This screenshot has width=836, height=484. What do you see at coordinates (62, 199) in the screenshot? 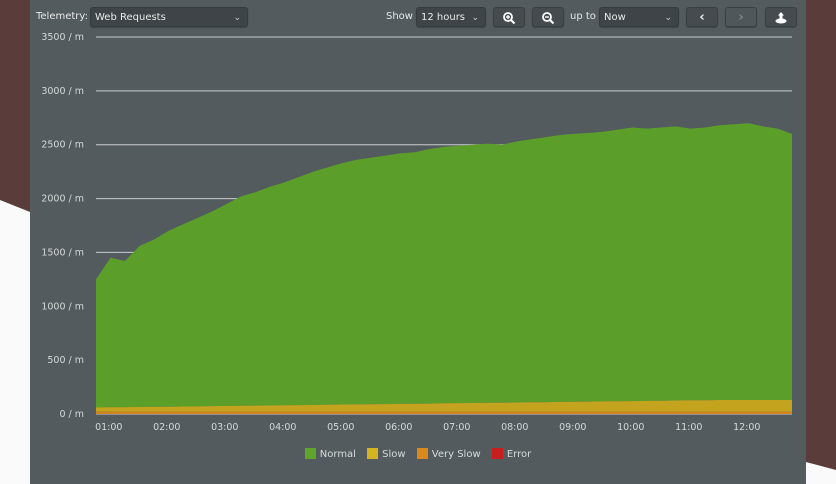
I see `y-tick-label: 2000 / m` at bounding box center [62, 199].